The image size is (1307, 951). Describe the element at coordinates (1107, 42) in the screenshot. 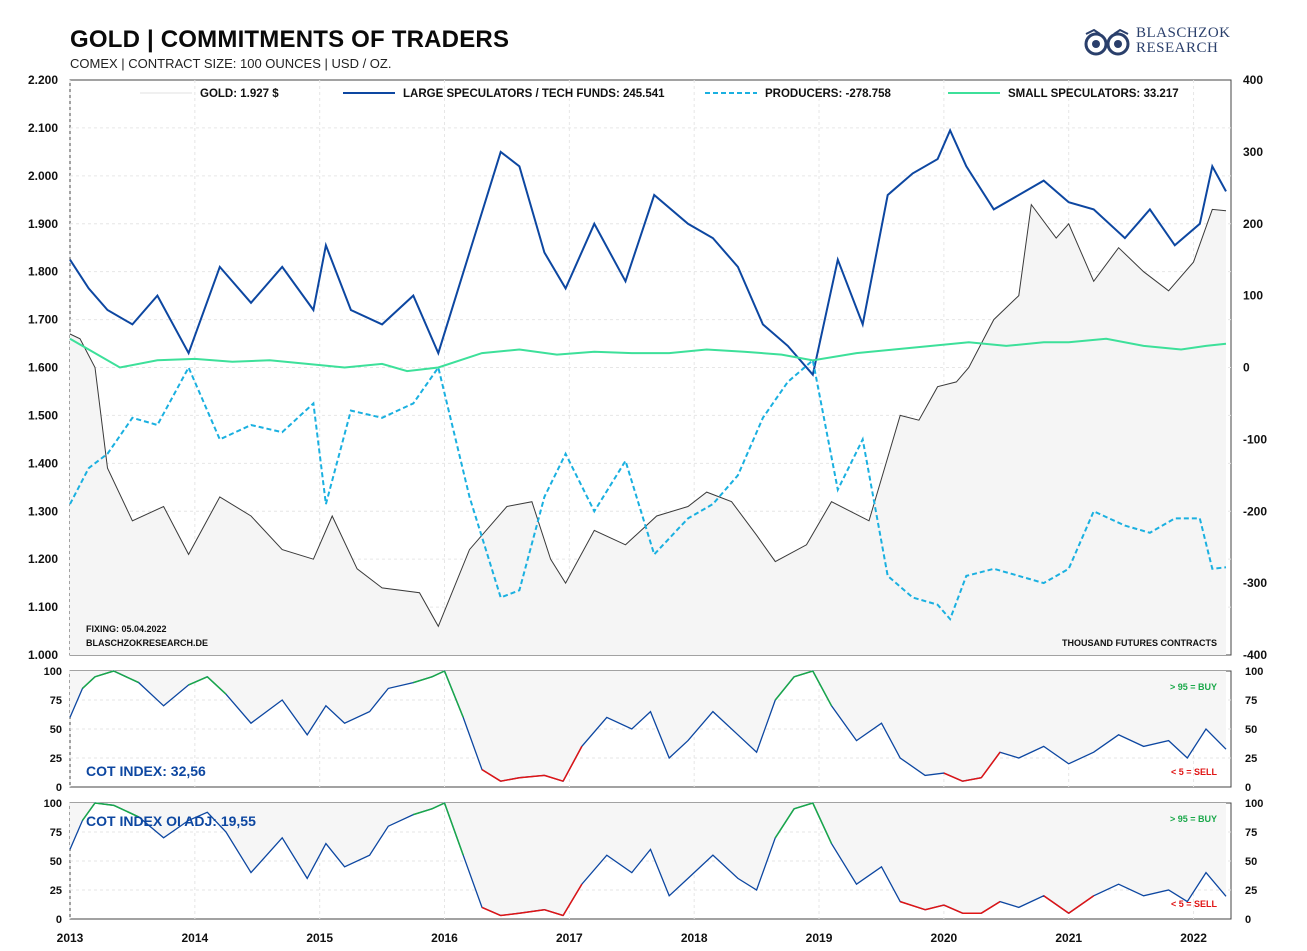

I see `owl-logo-icon` at that location.